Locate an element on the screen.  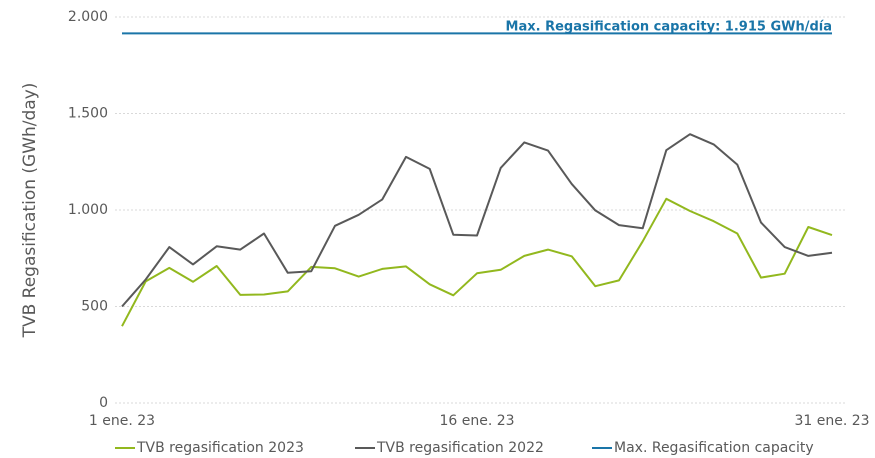
y-tick-label: 1.500 is located at coordinates (88, 114).